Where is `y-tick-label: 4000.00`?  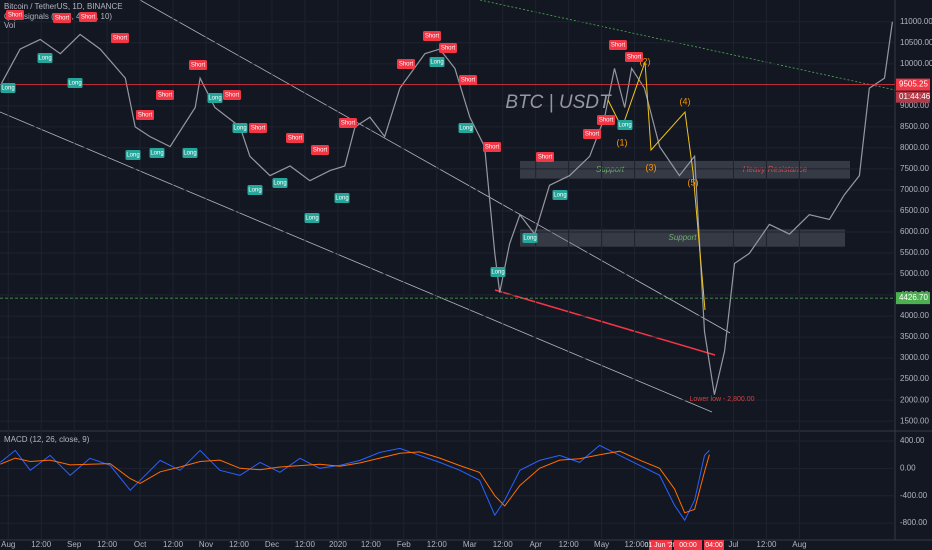
y-tick-label: 4000.00 is located at coordinates (914, 315).